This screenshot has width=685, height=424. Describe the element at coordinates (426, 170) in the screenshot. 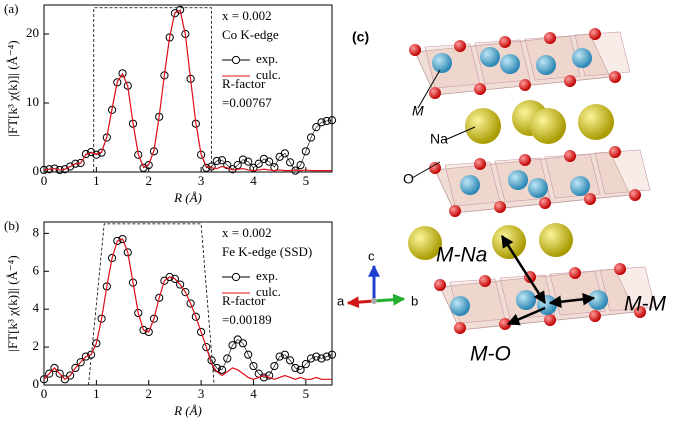

I see `leader-line` at that location.